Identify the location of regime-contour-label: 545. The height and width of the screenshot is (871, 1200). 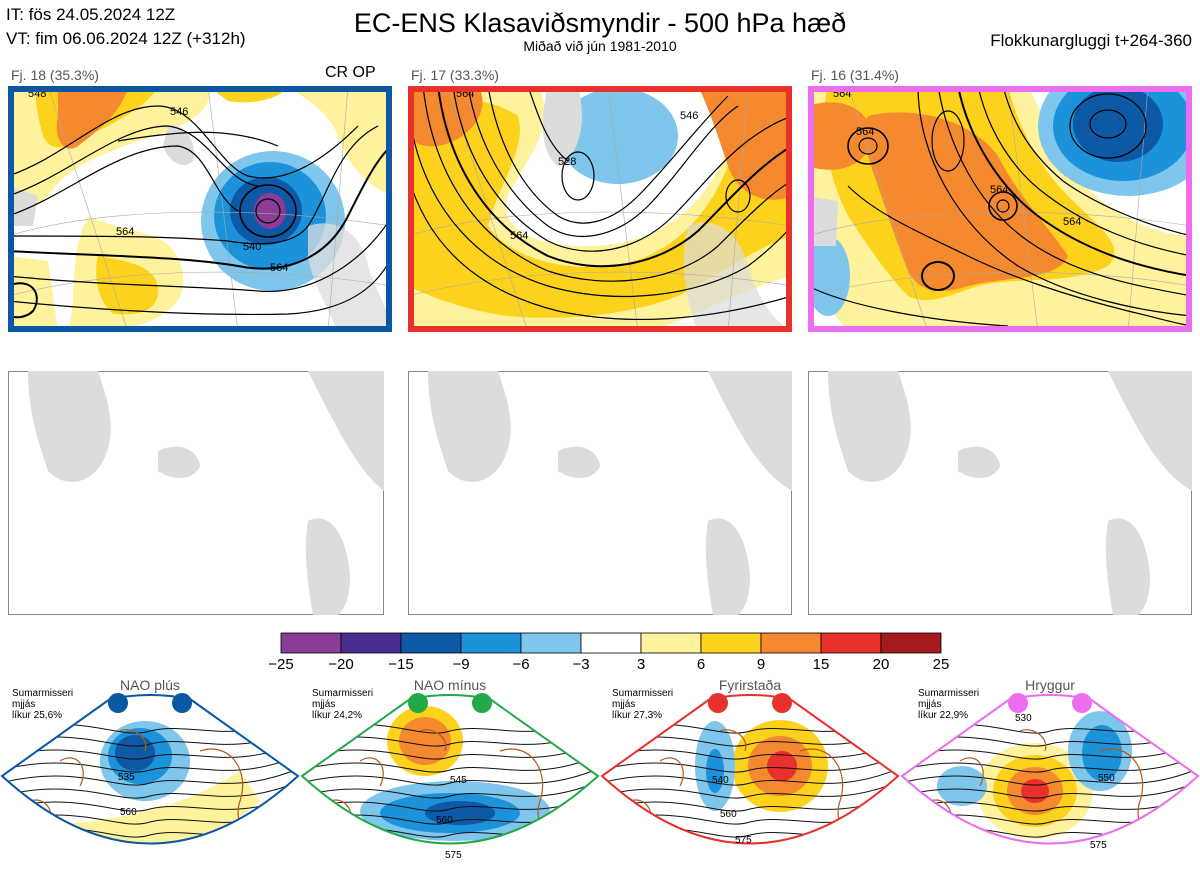
(458, 780).